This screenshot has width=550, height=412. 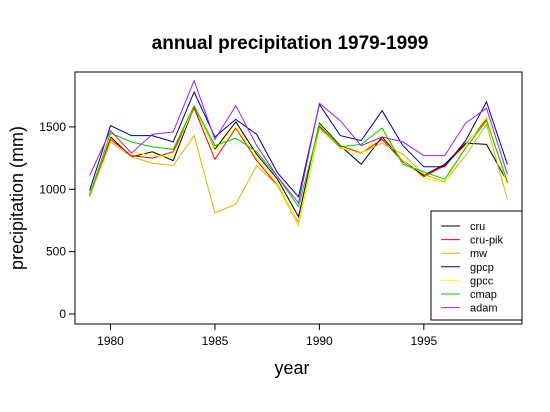 What do you see at coordinates (52, 189) in the screenshot?
I see `y-tick-label: 1000` at bounding box center [52, 189].